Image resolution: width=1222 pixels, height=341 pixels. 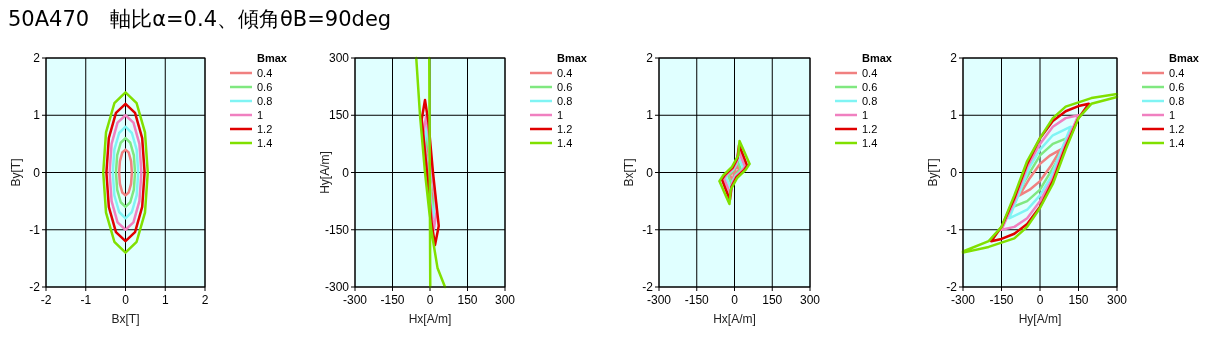 What do you see at coordinates (205, 300) in the screenshot?
I see `x-tick-label: 2` at bounding box center [205, 300].